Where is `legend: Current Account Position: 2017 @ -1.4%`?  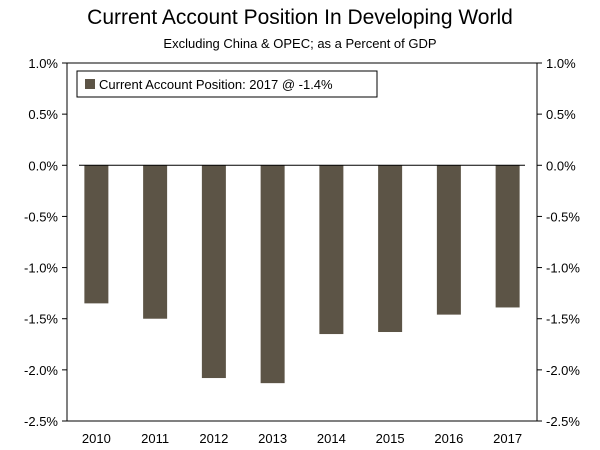
legend: Current Account Position: 2017 @ -1.4% is located at coordinates (227, 84).